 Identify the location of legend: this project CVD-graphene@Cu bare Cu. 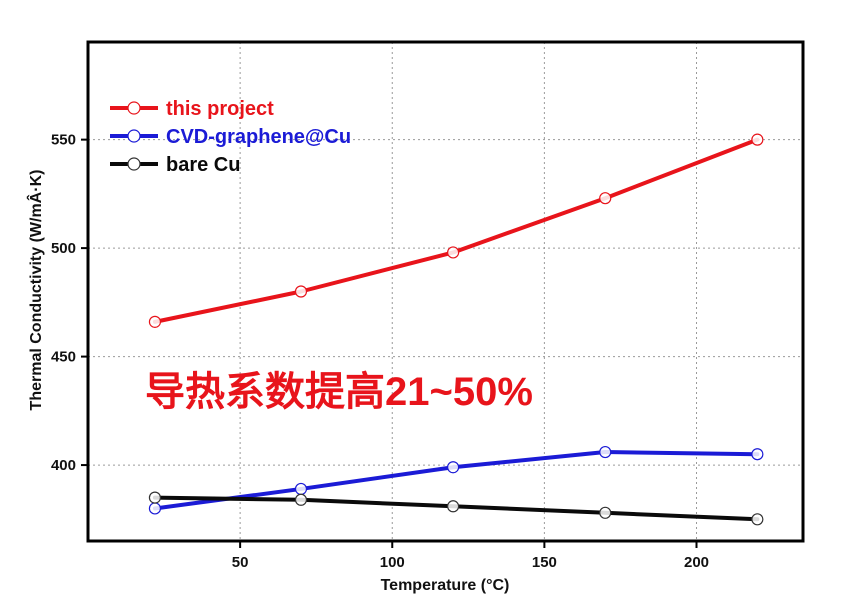
(230, 137).